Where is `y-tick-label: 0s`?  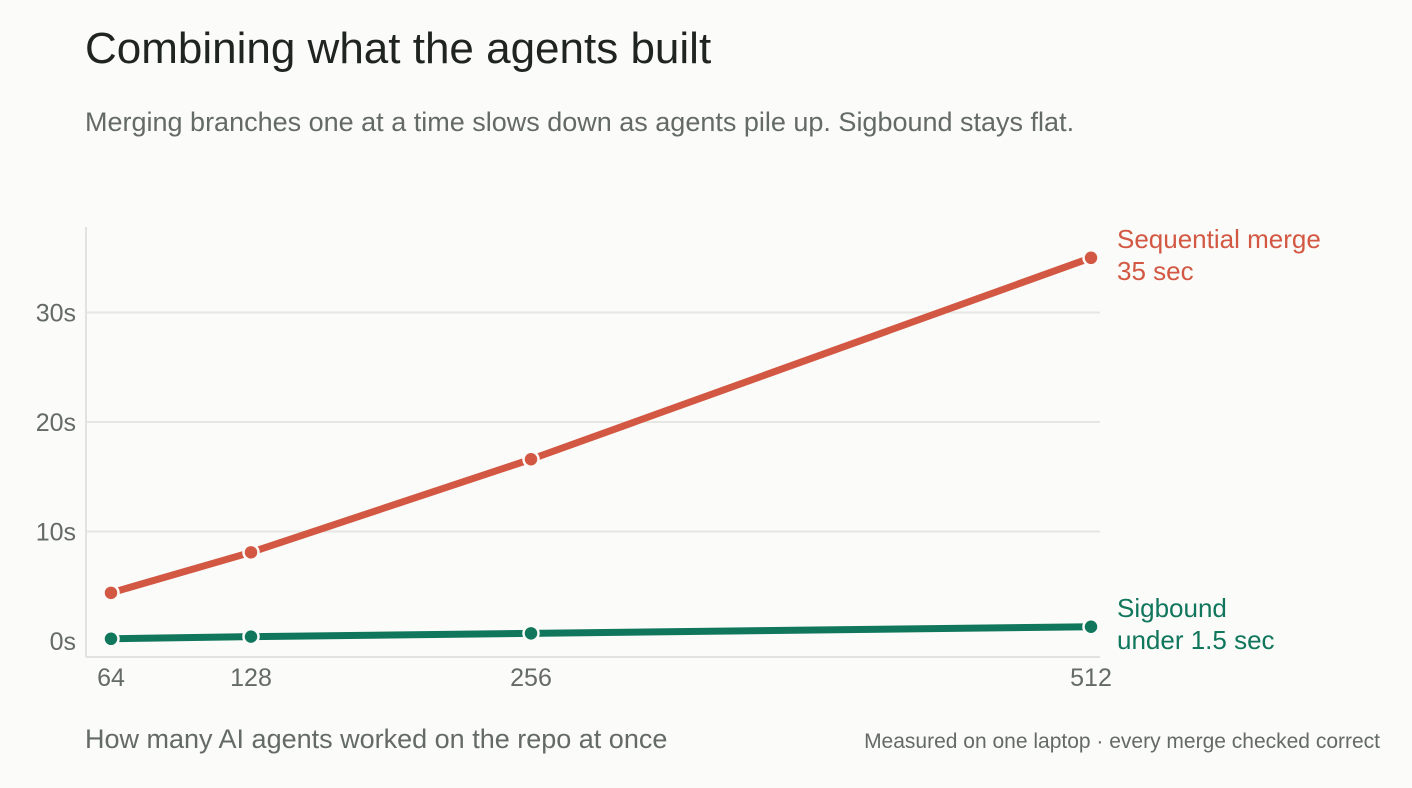 y-tick-label: 0s is located at coordinates (63, 642).